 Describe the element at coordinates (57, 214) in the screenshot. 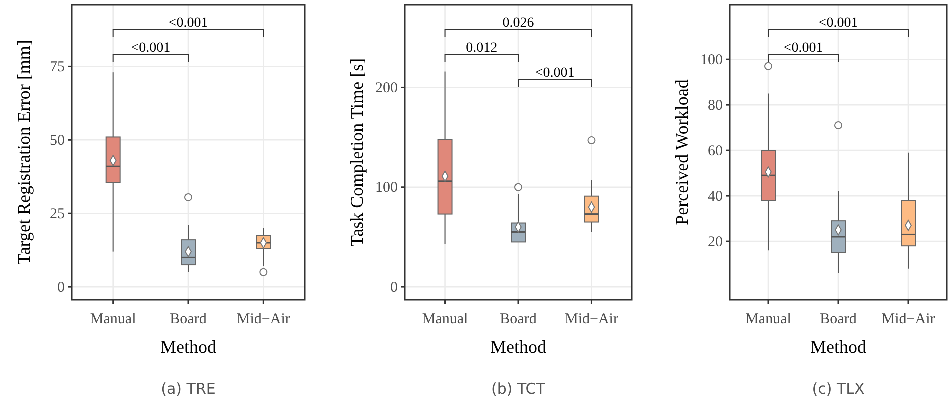

I see `y-tick-label: 25` at that location.